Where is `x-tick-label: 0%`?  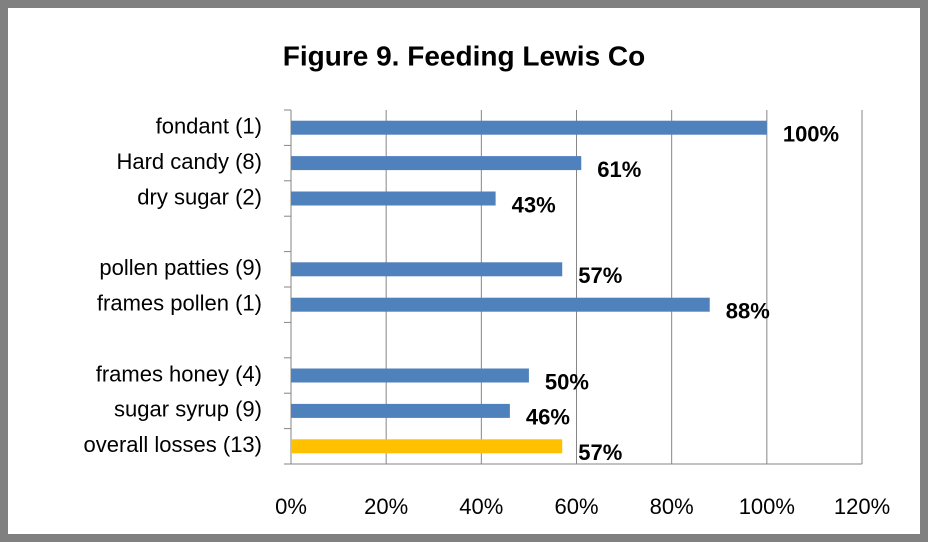
x-tick-label: 0% is located at coordinates (291, 506).